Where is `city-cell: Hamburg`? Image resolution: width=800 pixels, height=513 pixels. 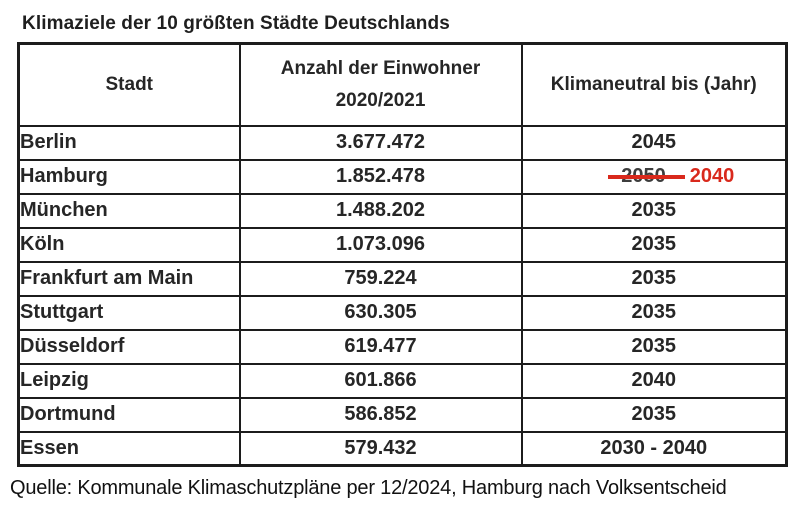
city-cell: Hamburg is located at coordinates (129, 176).